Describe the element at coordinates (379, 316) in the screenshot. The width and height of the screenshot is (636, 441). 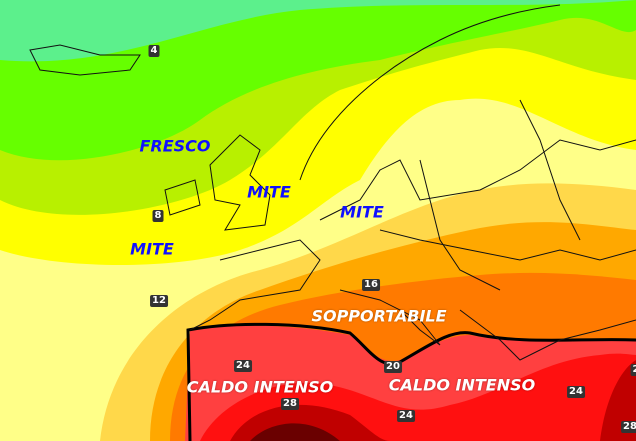
I see `region-label-sopportabile: SOPPORTABILE` at that location.